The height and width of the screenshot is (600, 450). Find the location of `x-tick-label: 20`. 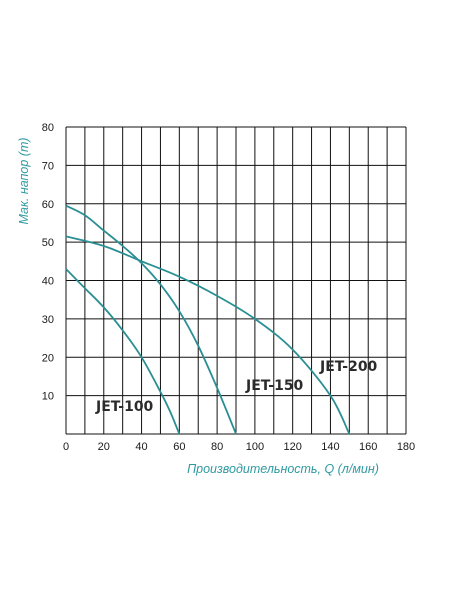

x-tick-label: 20 is located at coordinates (104, 447).